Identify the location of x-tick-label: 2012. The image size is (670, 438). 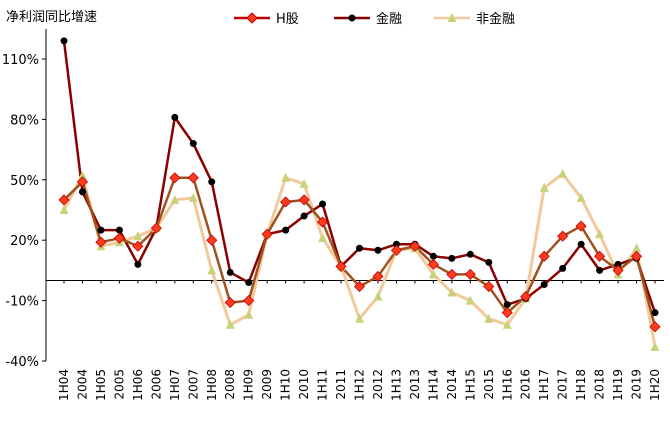
(378, 384).